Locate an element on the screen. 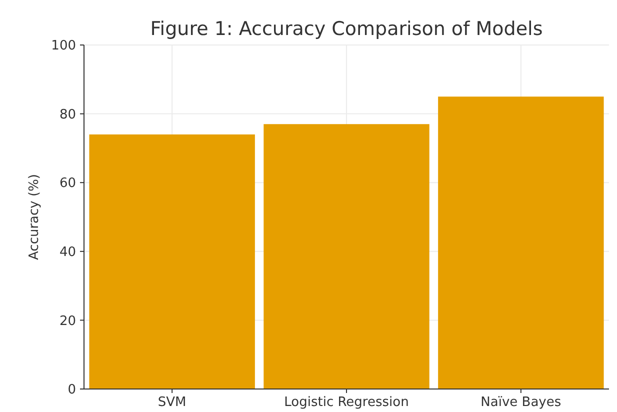  y-tick-label: 40 is located at coordinates (67, 252).